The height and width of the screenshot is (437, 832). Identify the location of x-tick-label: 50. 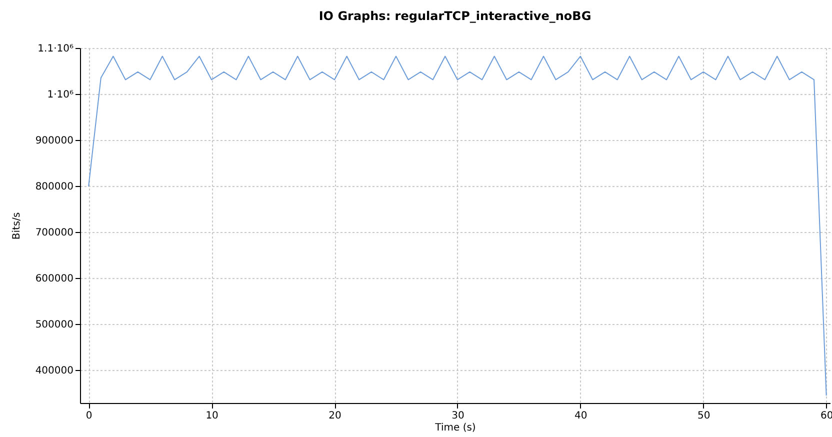
(703, 416).